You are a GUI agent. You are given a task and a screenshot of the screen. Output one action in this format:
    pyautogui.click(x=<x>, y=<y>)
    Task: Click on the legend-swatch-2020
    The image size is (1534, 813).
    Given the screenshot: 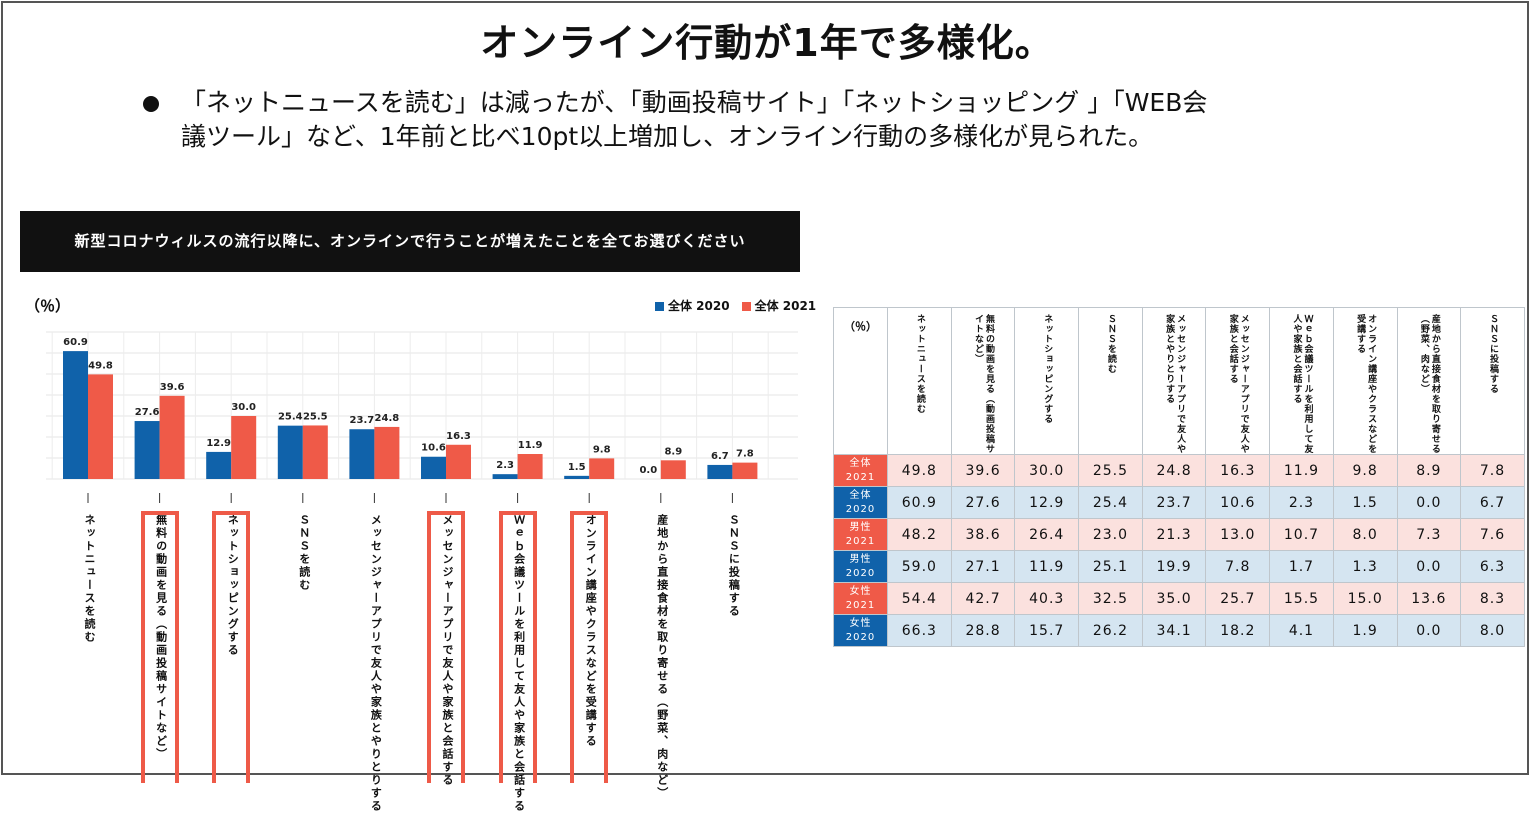 What is the action you would take?
    pyautogui.click(x=659, y=306)
    